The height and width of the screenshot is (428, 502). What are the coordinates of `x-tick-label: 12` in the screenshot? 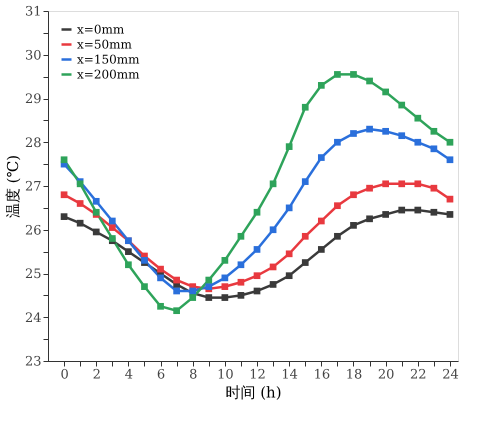 It's located at (257, 375).